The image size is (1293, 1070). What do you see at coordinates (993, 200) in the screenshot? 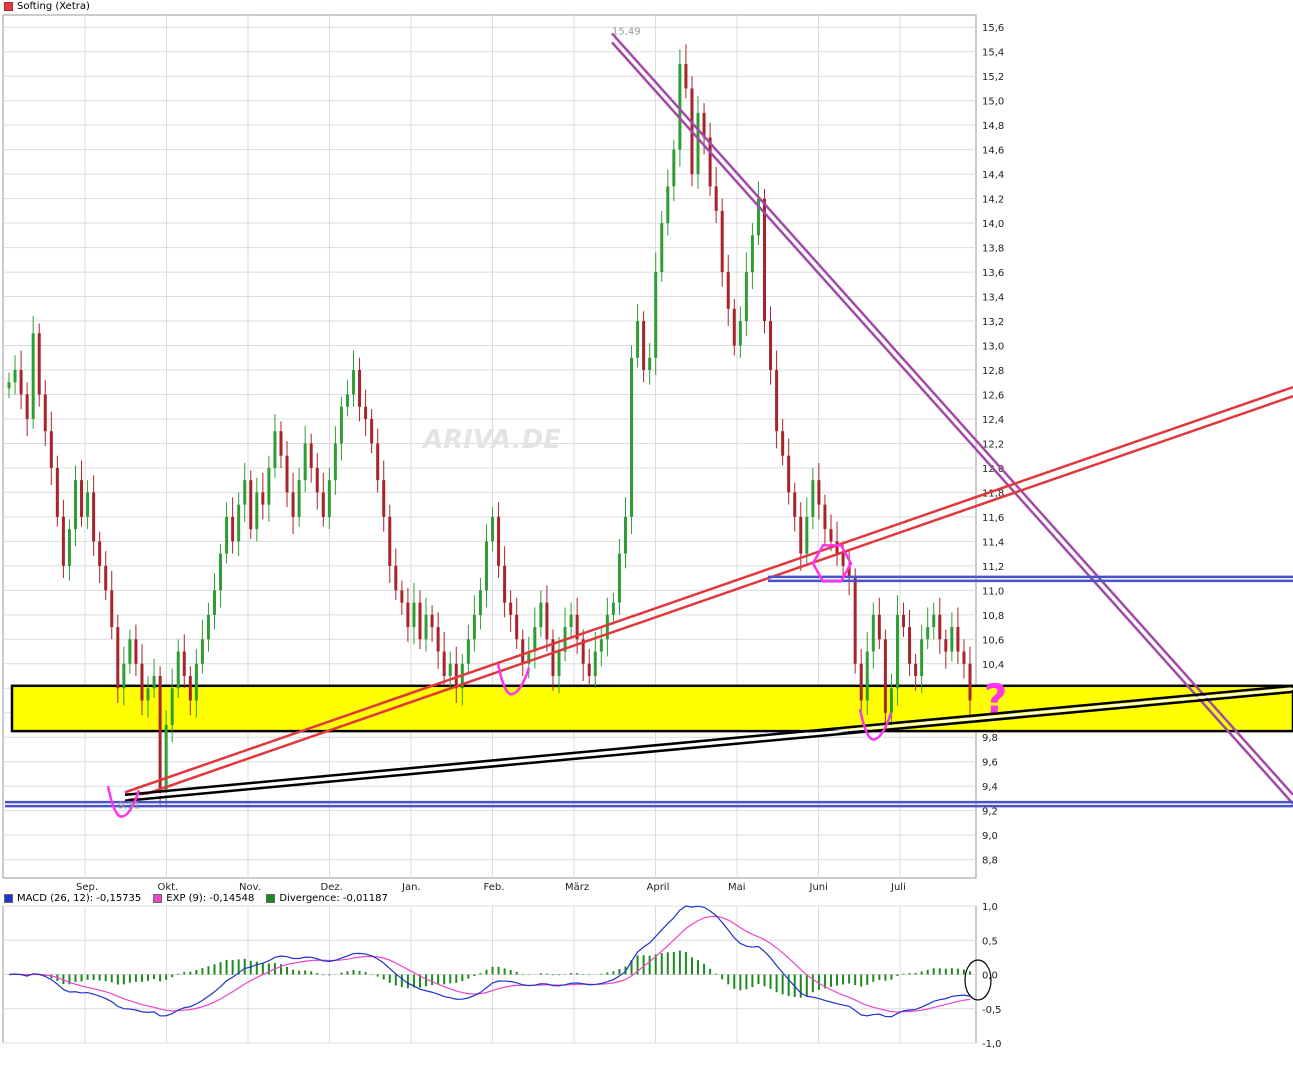
I see `price-tick-label: 14,2` at bounding box center [993, 200].